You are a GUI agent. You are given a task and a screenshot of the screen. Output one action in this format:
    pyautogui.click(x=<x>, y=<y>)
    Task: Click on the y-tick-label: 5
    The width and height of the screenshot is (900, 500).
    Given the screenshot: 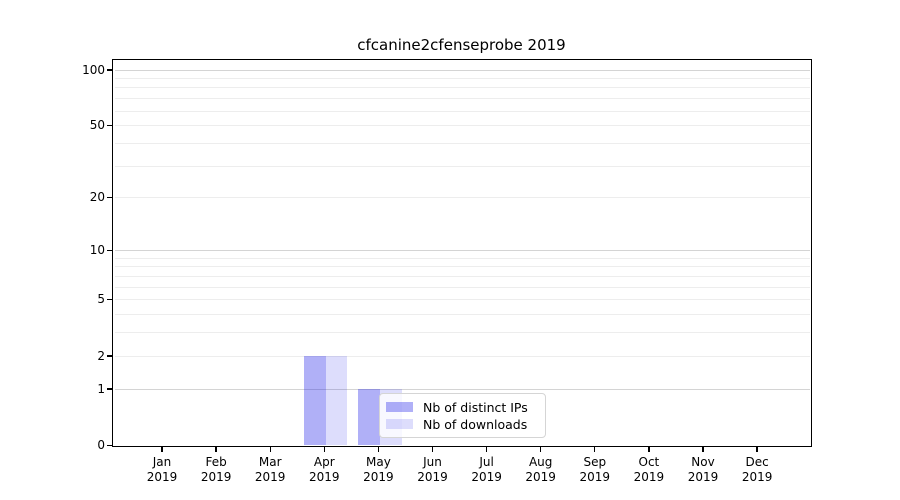 What is the action you would take?
    pyautogui.click(x=101, y=299)
    